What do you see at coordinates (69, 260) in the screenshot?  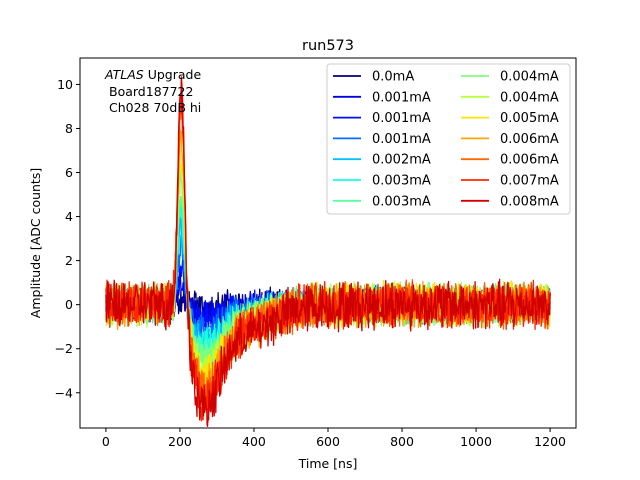 I see `y-tick-label: 2` at bounding box center [69, 260].